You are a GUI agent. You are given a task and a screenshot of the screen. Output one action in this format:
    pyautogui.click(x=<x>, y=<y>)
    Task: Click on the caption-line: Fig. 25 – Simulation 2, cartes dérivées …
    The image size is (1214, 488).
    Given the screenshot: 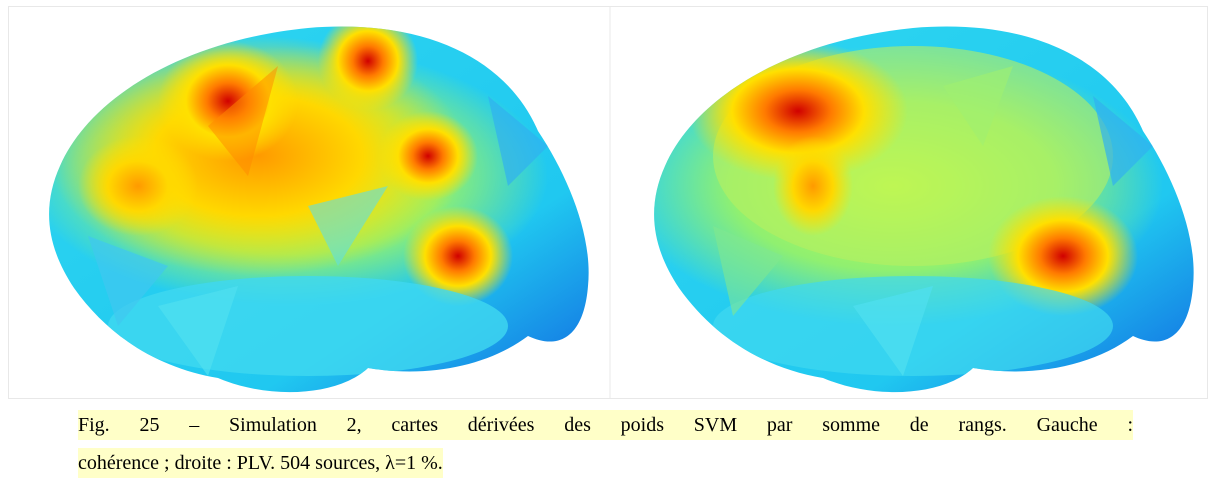 What is the action you would take?
    pyautogui.click(x=605, y=425)
    